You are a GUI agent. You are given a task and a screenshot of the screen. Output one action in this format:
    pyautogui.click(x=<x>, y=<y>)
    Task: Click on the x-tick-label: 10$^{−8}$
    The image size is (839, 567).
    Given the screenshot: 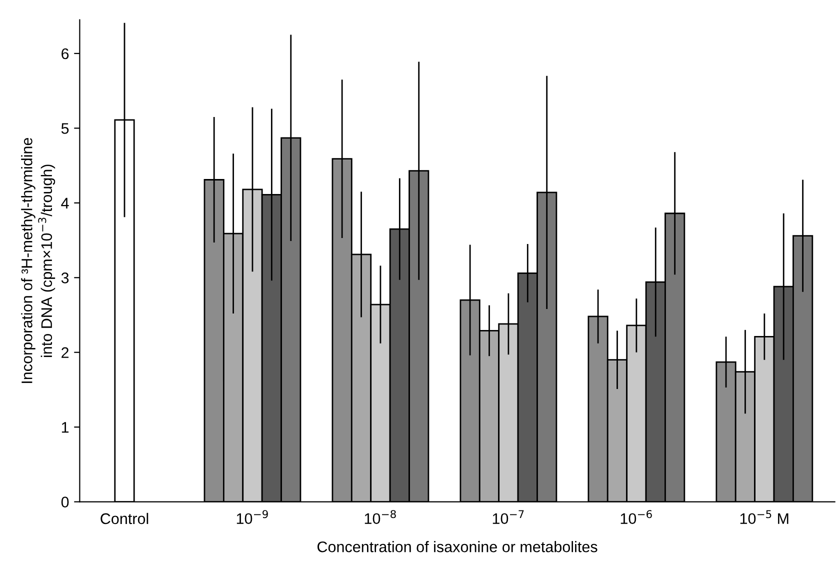 What is the action you would take?
    pyautogui.click(x=380, y=517)
    